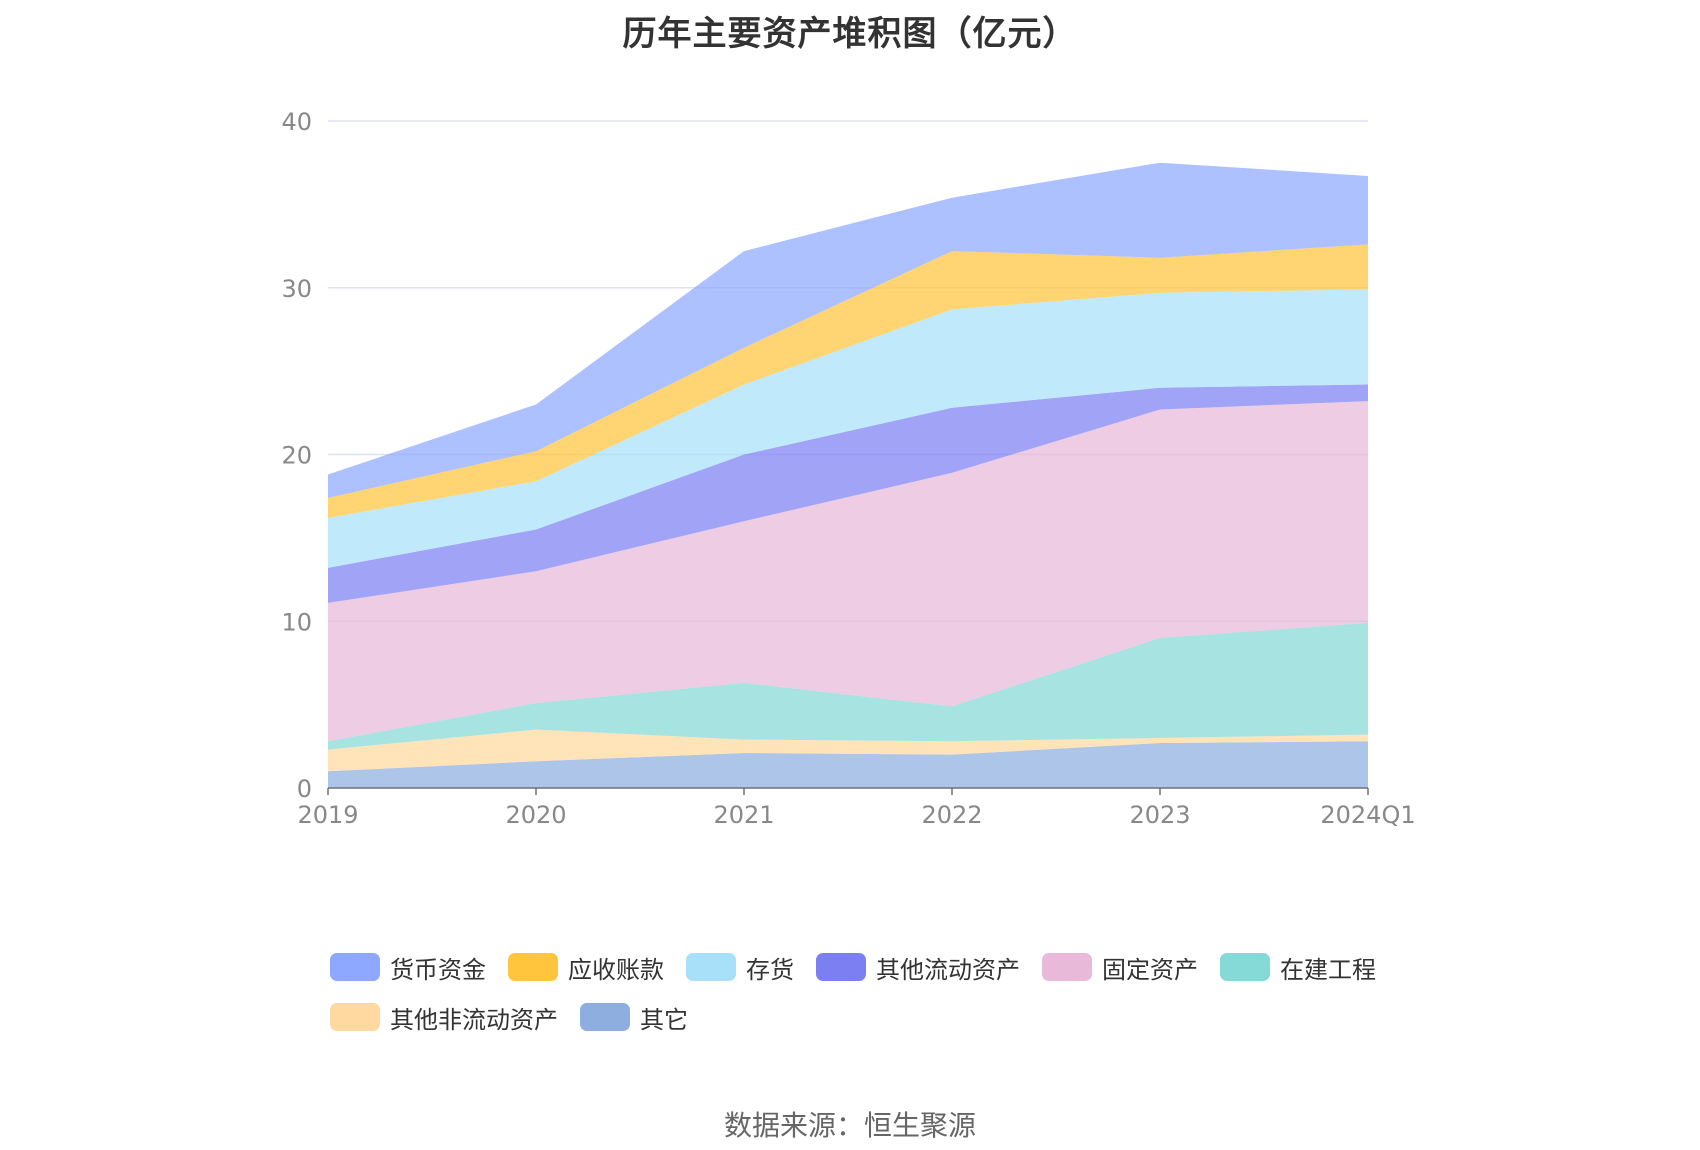 This screenshot has width=1700, height=1150. I want to click on y-tick-label: 20, so click(296, 456).